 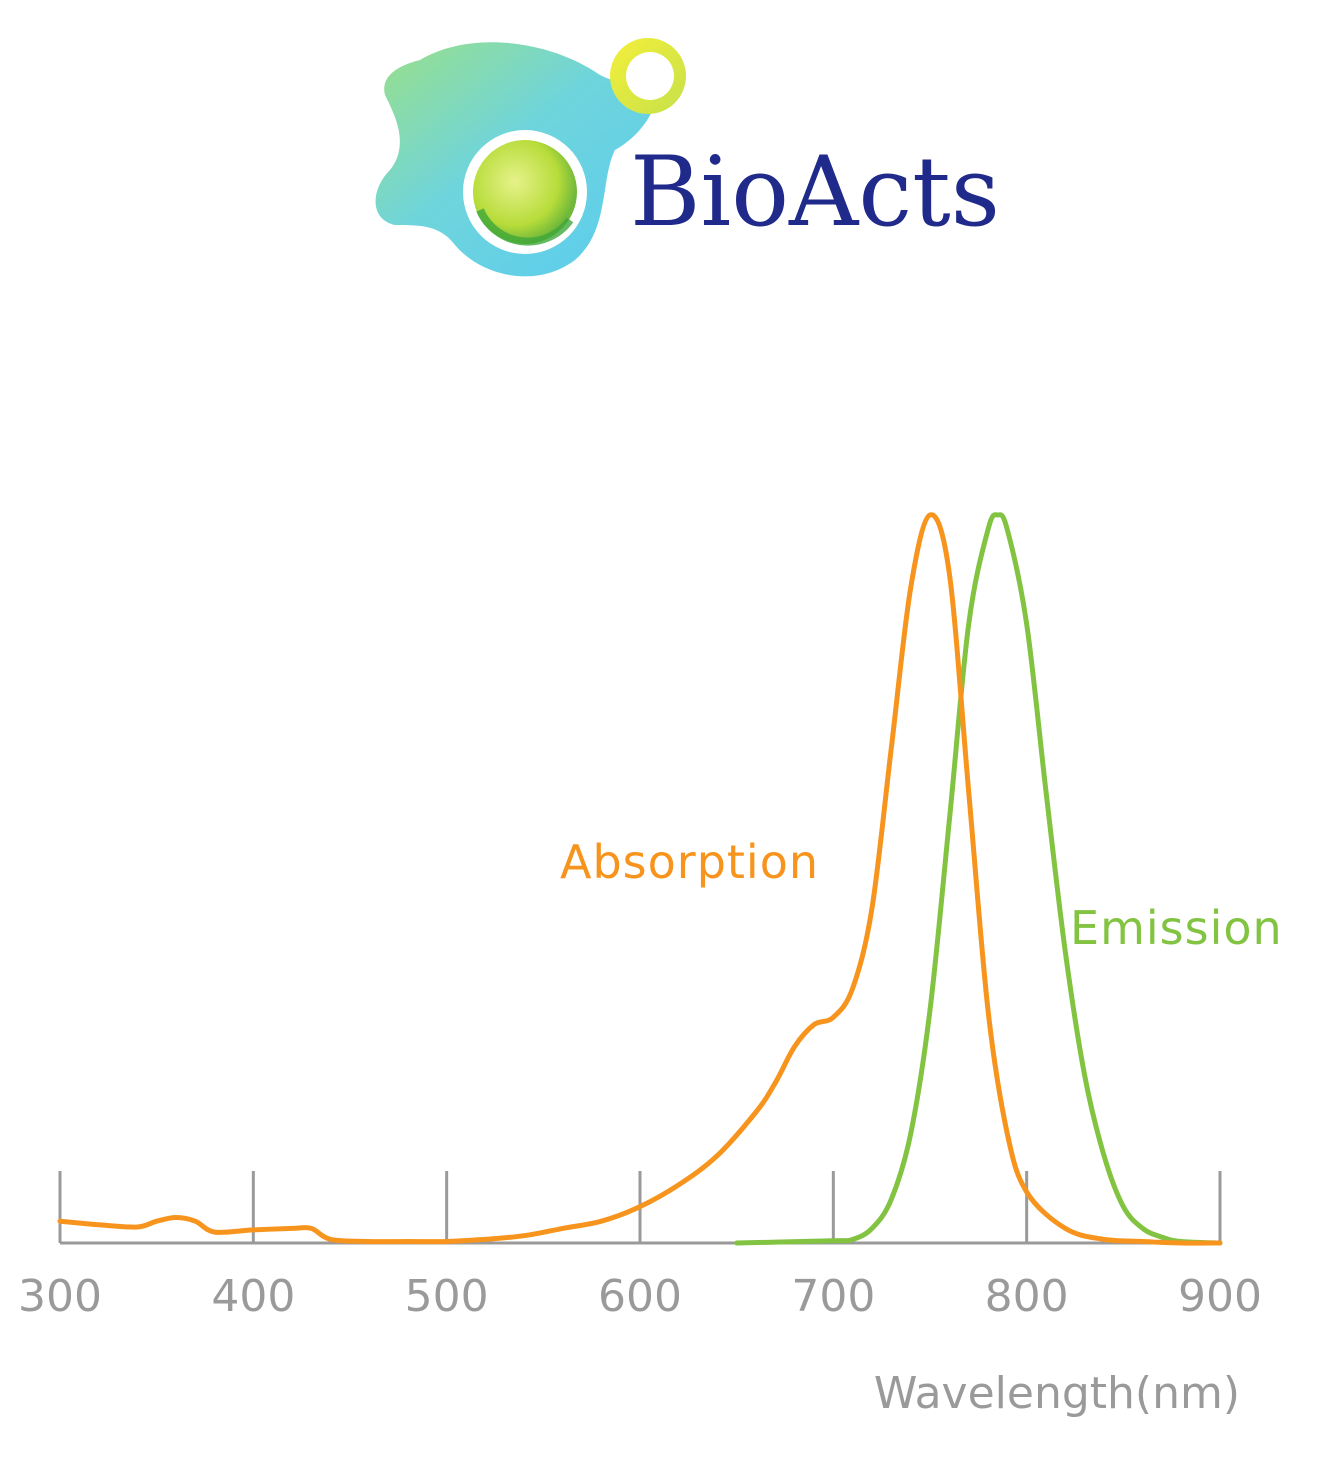 What do you see at coordinates (833, 1296) in the screenshot?
I see `x-tick-label: 700` at bounding box center [833, 1296].